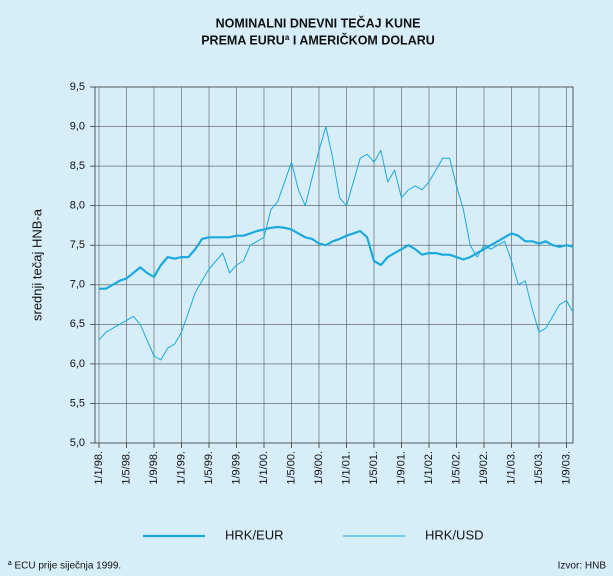 The width and height of the screenshot is (613, 576). I want to click on y-tick-label: 7,5, so click(77, 245).